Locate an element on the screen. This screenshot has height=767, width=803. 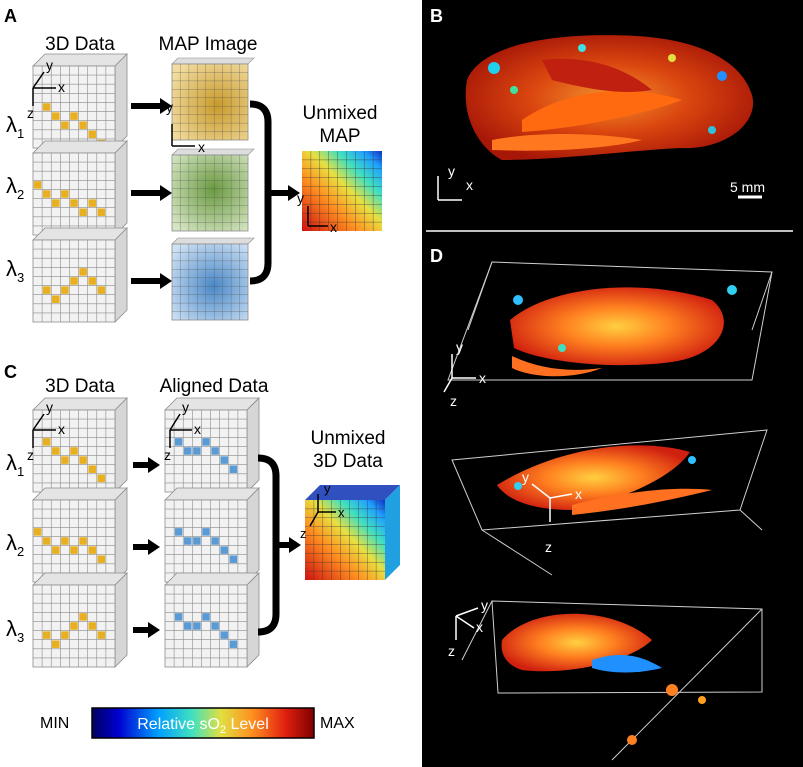
d-top-axis-y: y is located at coordinates (459, 347).